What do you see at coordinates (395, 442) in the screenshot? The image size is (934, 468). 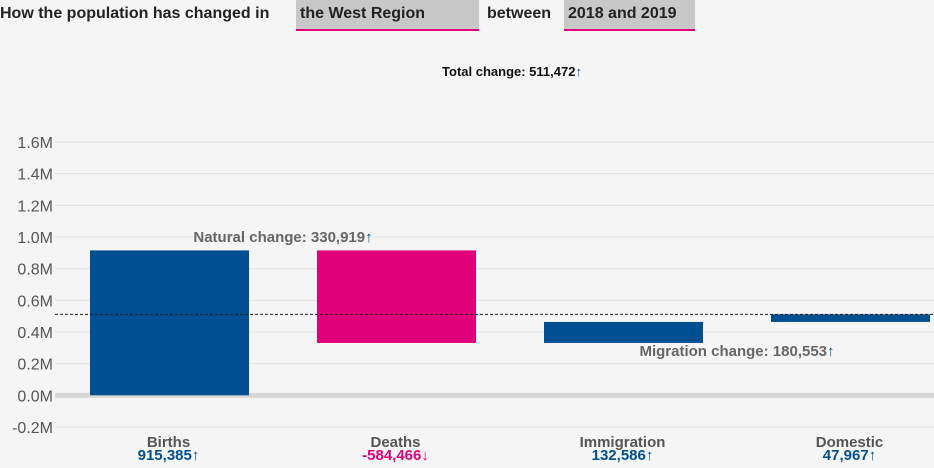 I see `category-label: Deaths` at bounding box center [395, 442].